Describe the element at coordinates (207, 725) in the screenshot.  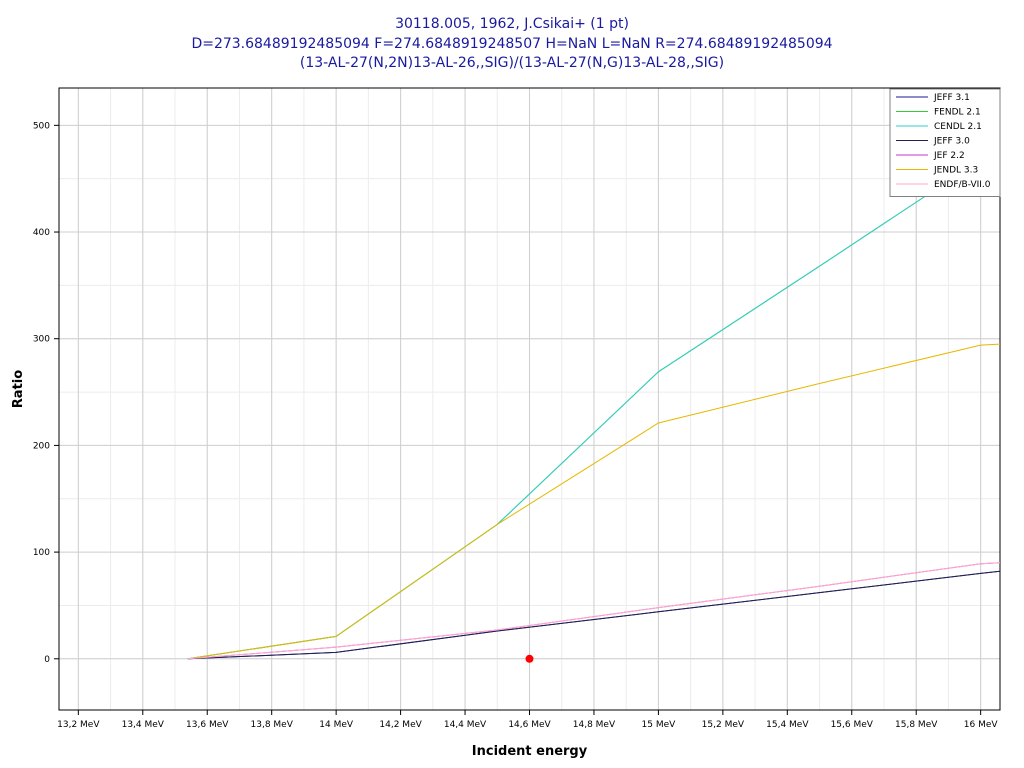
I see `x-tick-label: 13,6 MeV` at that location.